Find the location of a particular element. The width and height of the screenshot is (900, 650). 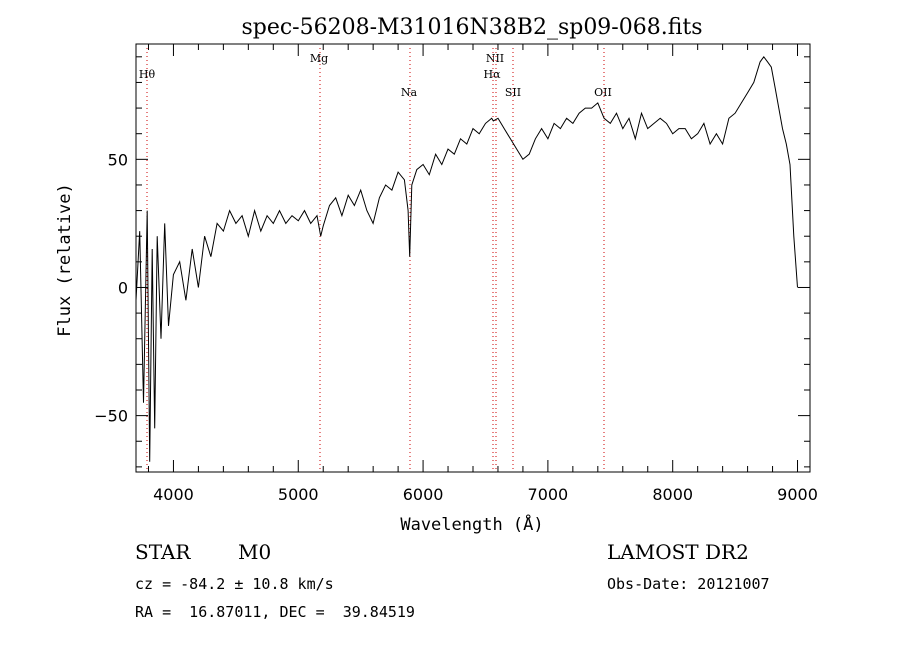

redshift-readout: cz = -84.2 ± 10.8 km/s is located at coordinates (234, 584).